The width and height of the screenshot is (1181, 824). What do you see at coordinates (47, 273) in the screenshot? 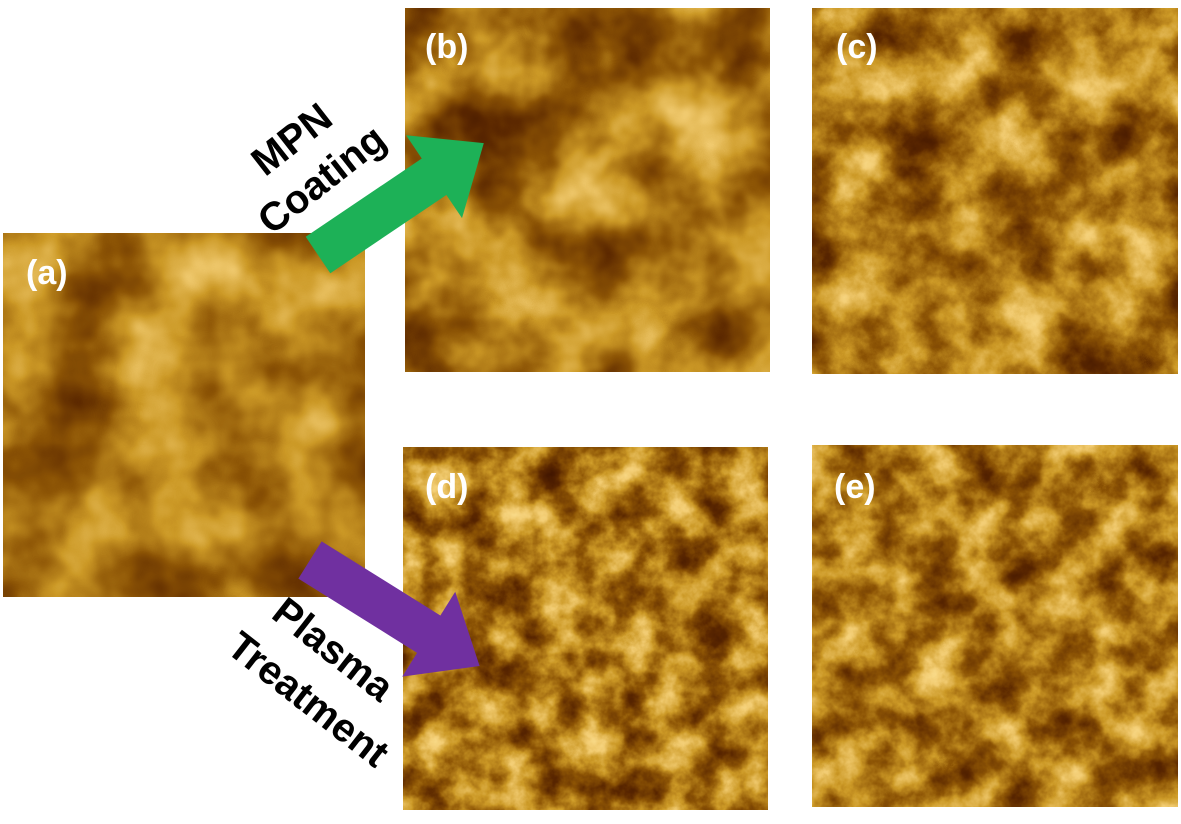
I see `panel-label: (a)` at bounding box center [47, 273].